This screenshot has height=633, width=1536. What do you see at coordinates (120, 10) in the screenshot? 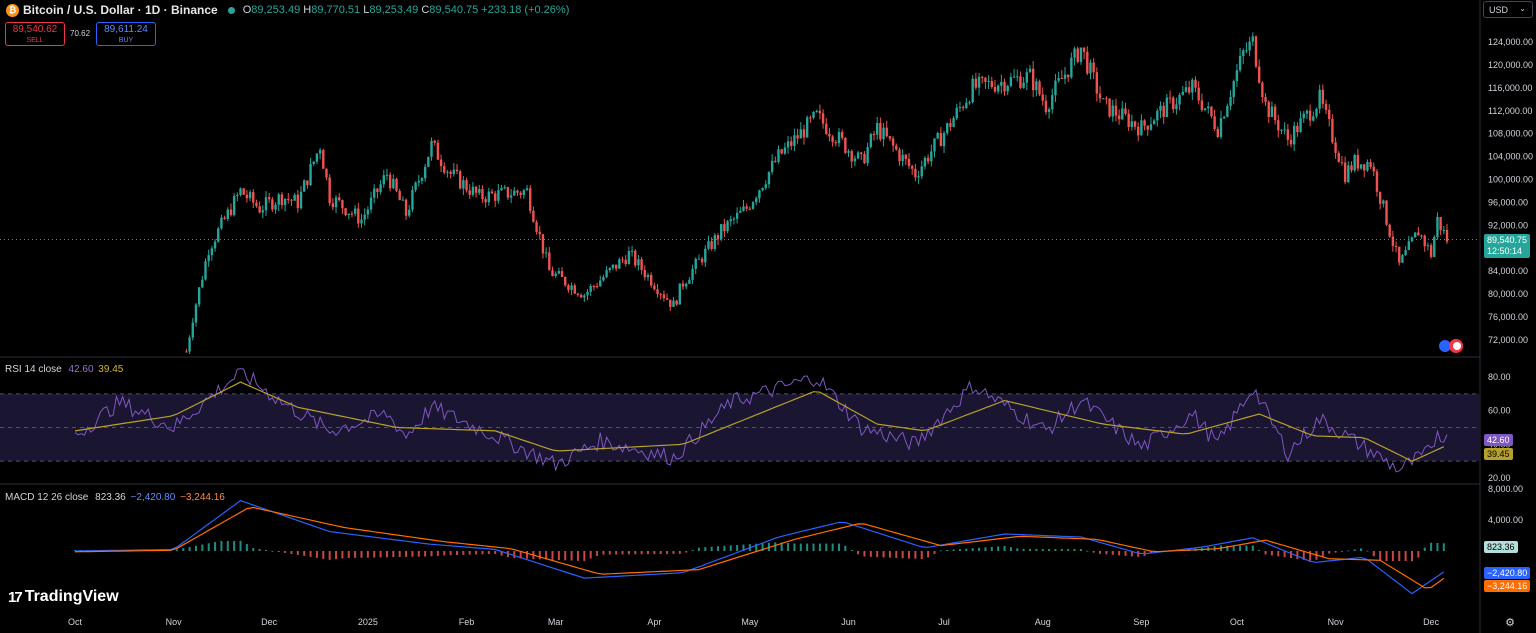
I see `symbol-title: Bitcoin / U.S. Dollar · 1D · Binance` at bounding box center [120, 10].